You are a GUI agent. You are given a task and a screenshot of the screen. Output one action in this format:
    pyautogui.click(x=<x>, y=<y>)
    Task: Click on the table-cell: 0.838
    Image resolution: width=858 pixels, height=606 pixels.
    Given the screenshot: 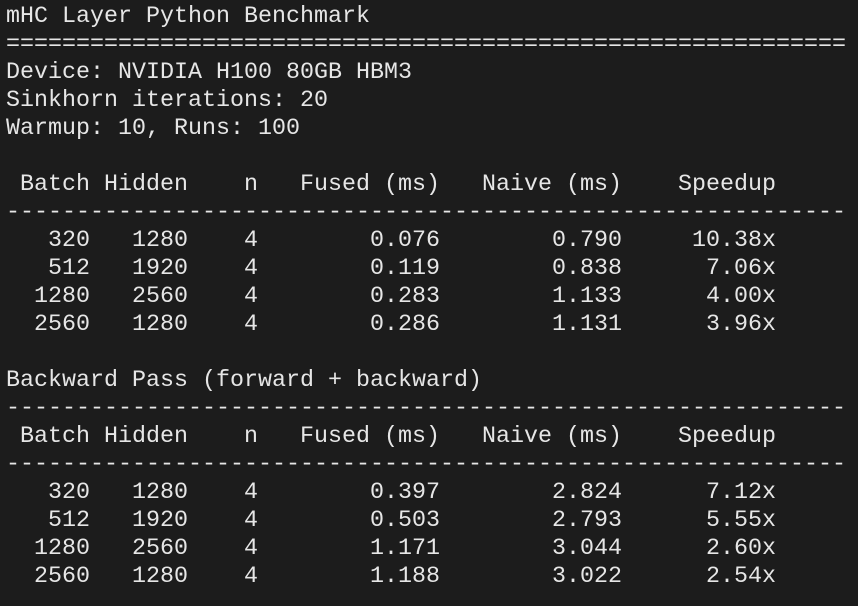 What is the action you would take?
    pyautogui.click(x=587, y=269)
    